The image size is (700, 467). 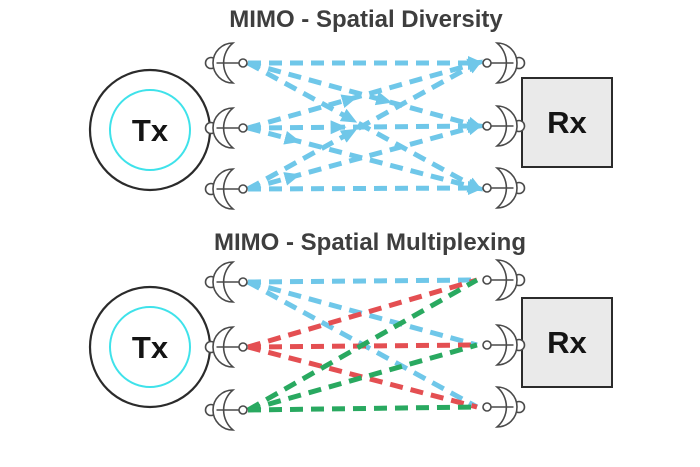 What do you see at coordinates (365, 188) in the screenshot?
I see `link-blue-tx3-rx3` at bounding box center [365, 188].